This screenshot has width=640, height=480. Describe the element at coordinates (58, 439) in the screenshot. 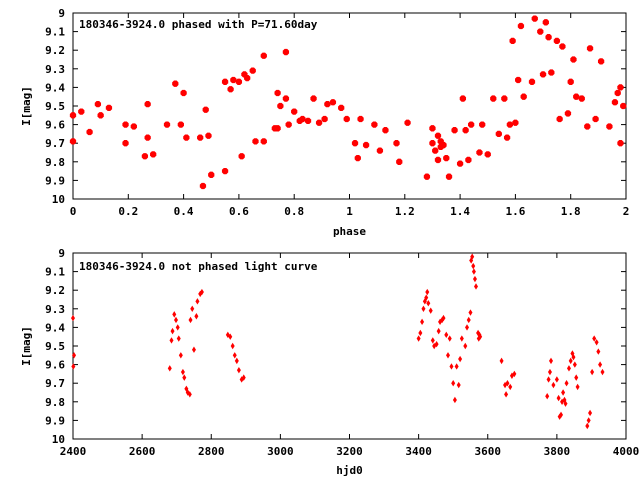

I see `unphased-y-tick-label: 10` at that location.